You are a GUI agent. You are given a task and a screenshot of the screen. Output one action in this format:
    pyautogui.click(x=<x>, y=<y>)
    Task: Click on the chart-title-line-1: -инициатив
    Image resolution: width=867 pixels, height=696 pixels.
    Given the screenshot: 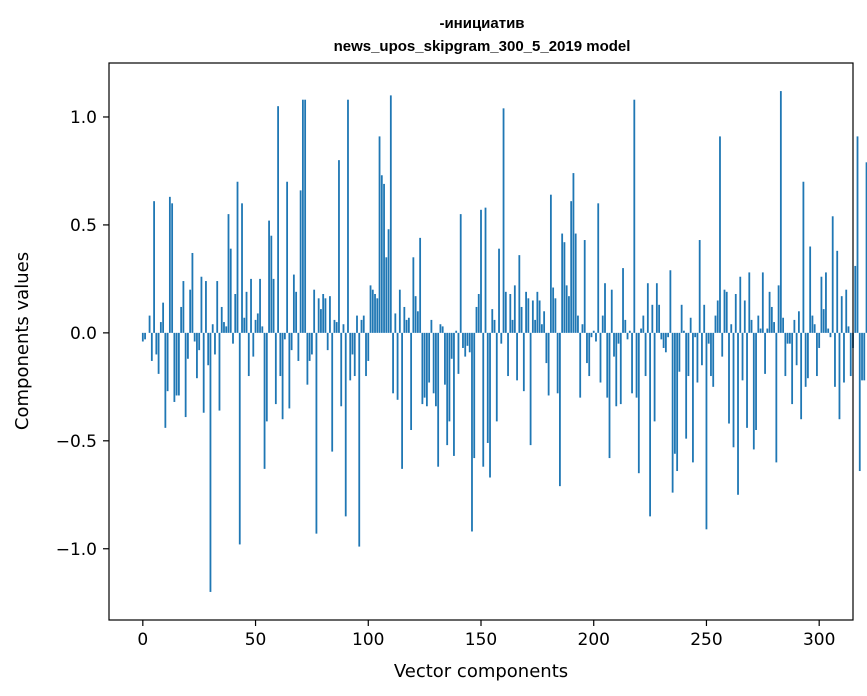 What is the action you would take?
    pyautogui.click(x=481, y=23)
    